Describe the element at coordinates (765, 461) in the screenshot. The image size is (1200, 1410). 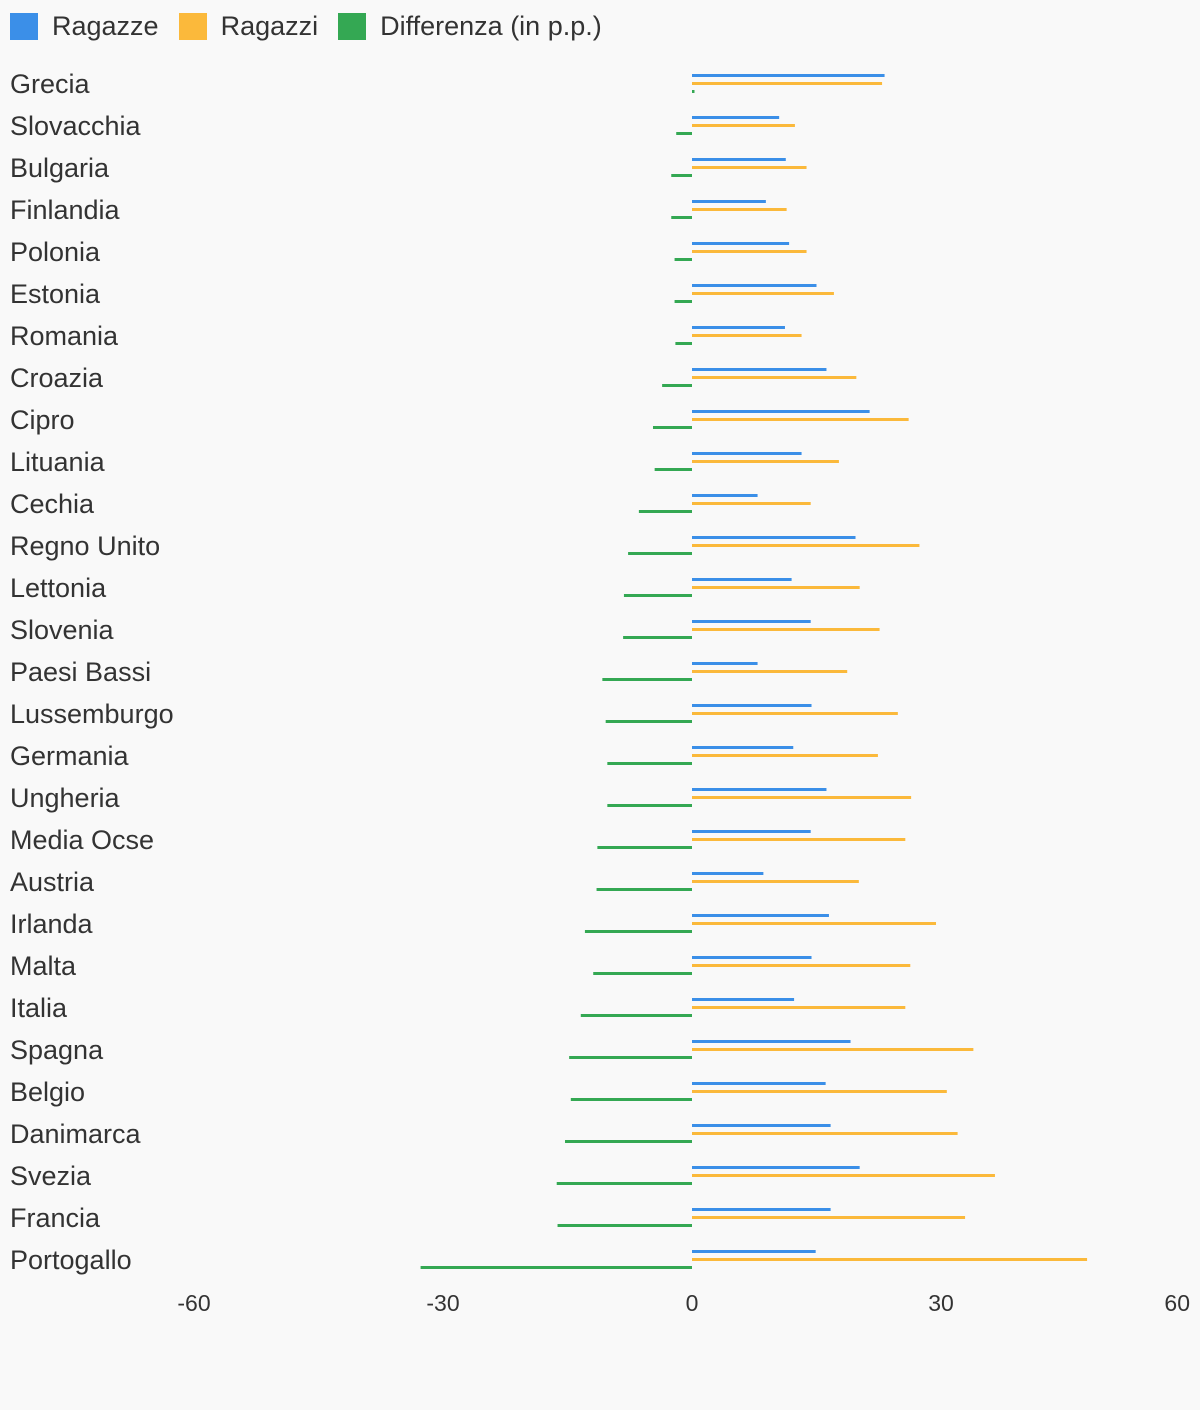
I see `bar-ragazzi-lituania` at that location.